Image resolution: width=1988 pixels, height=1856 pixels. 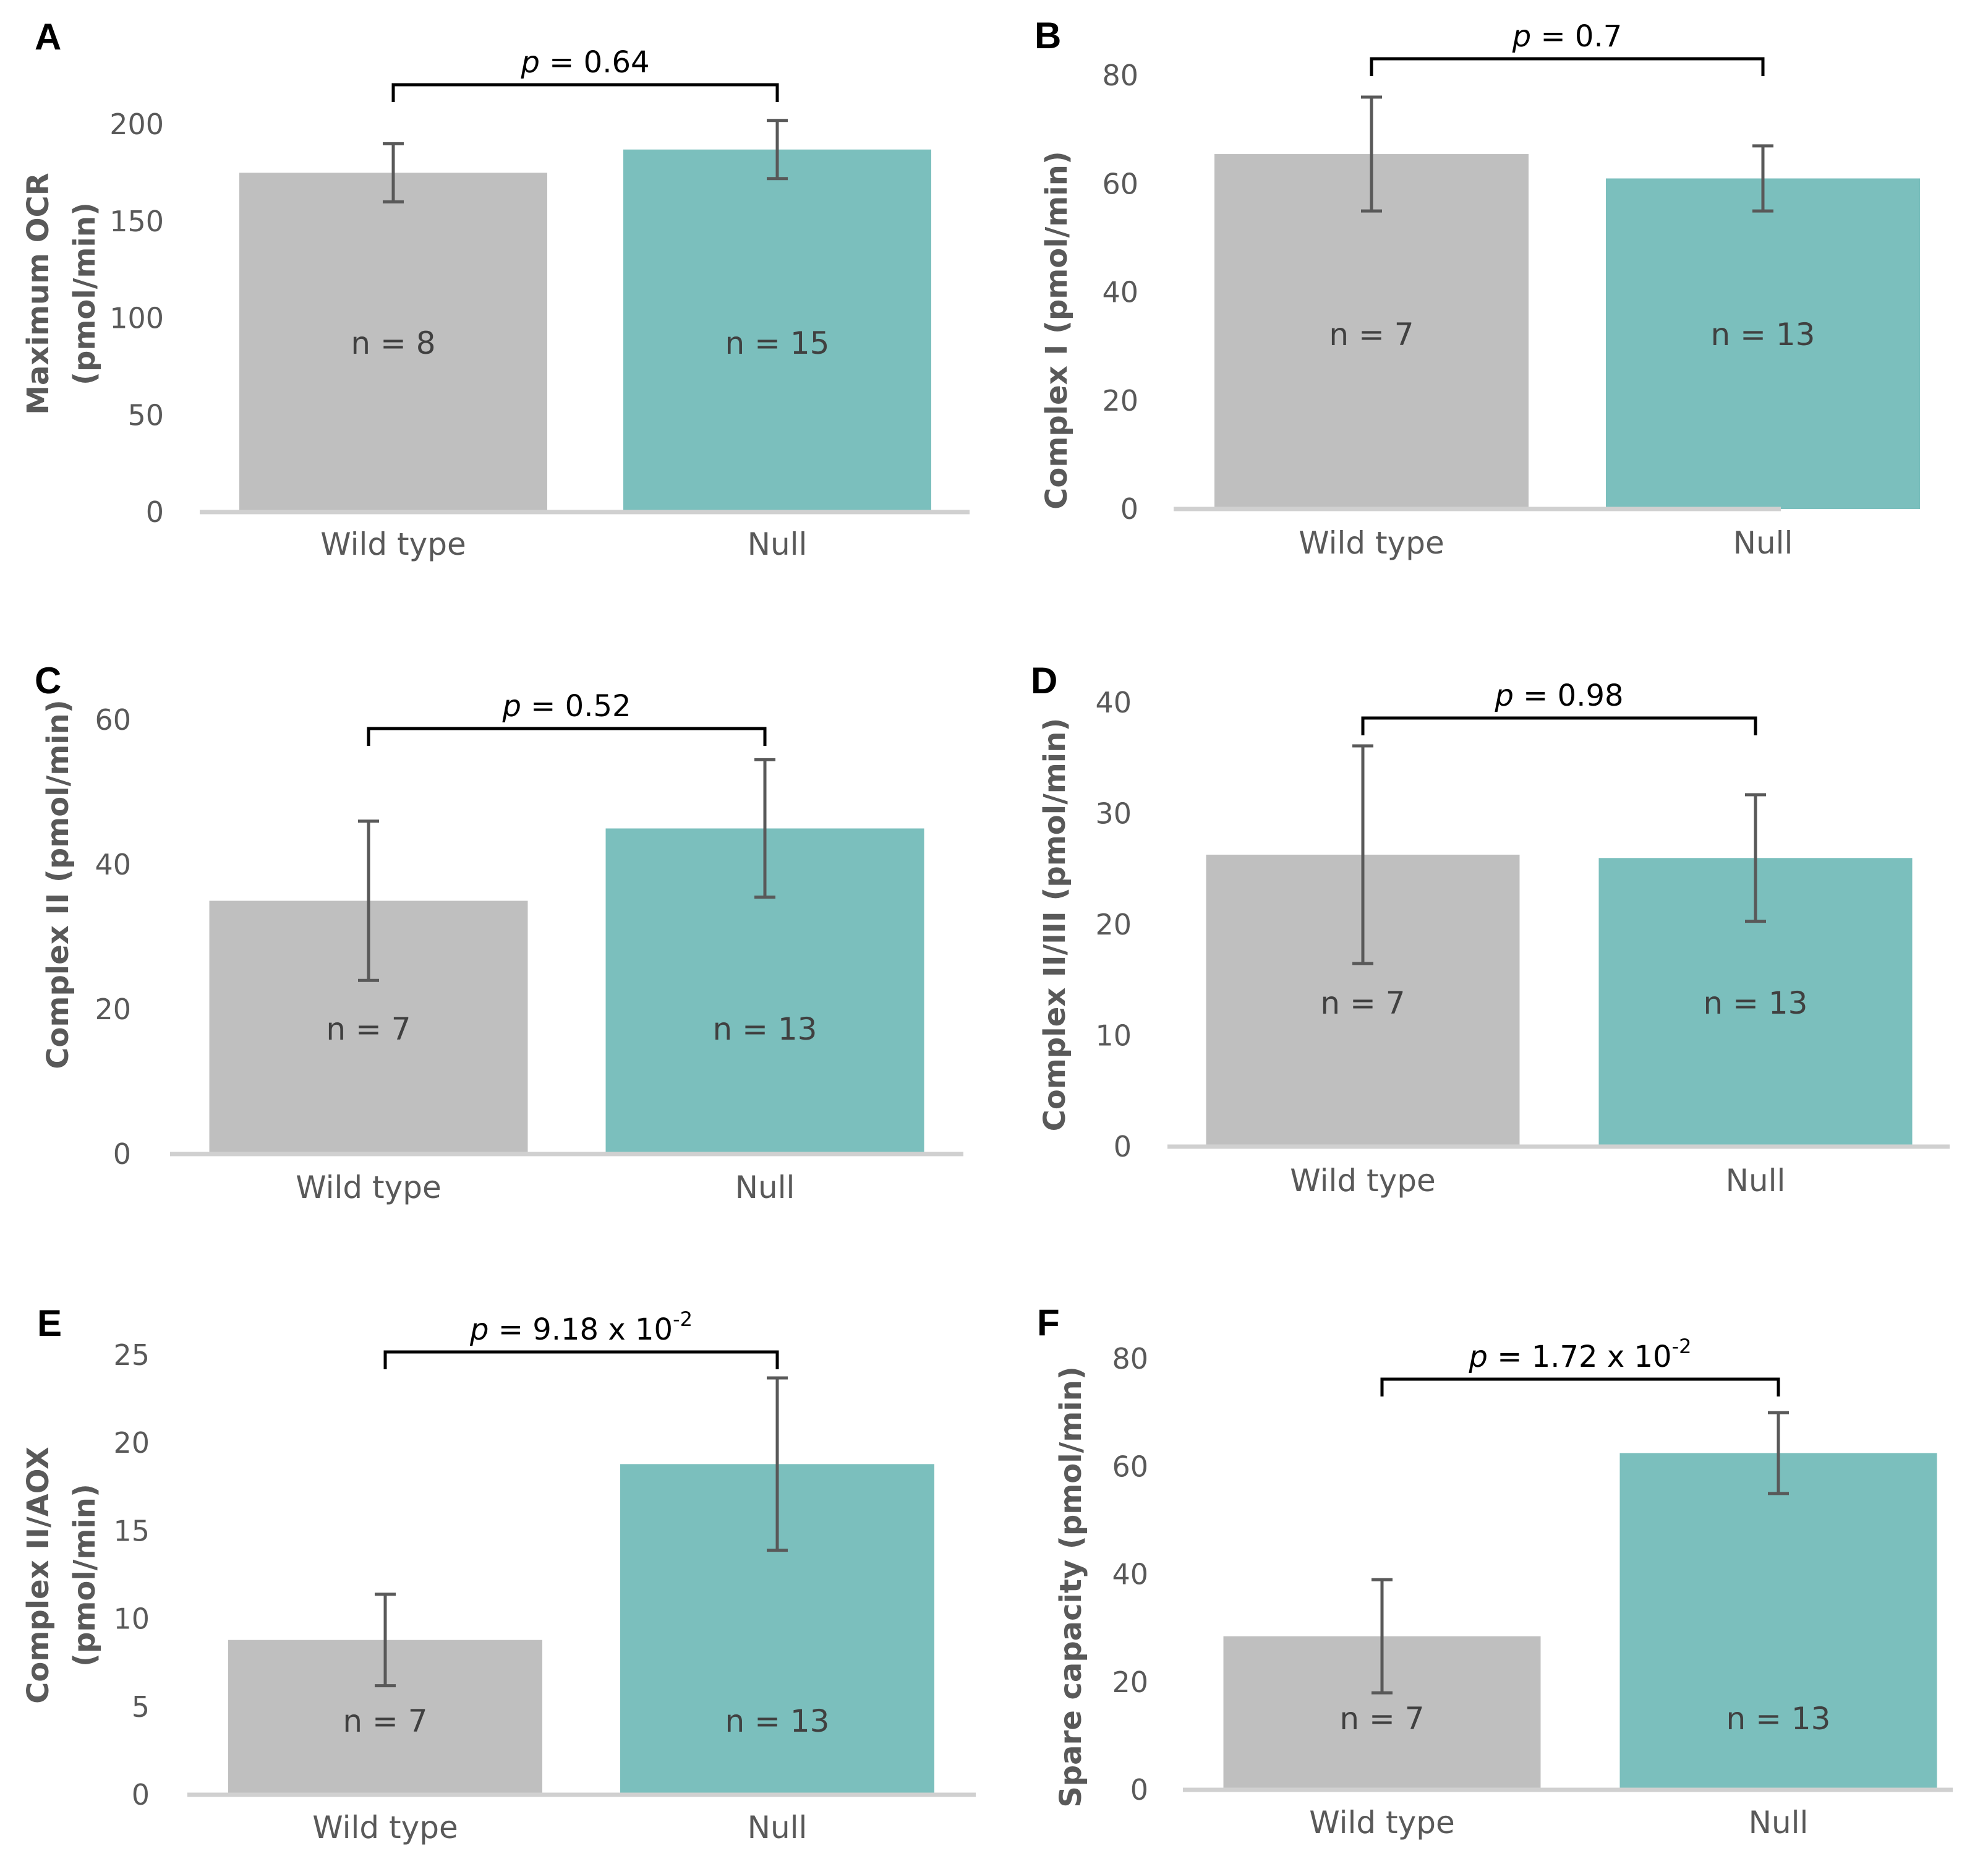 What do you see at coordinates (49, 1323) in the screenshot?
I see `panel-letter: E` at bounding box center [49, 1323].